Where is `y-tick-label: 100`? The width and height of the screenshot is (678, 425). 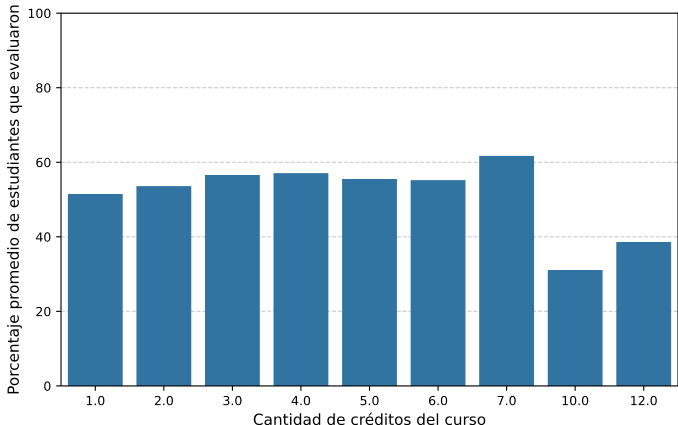 y-tick-label: 100 is located at coordinates (39, 13).